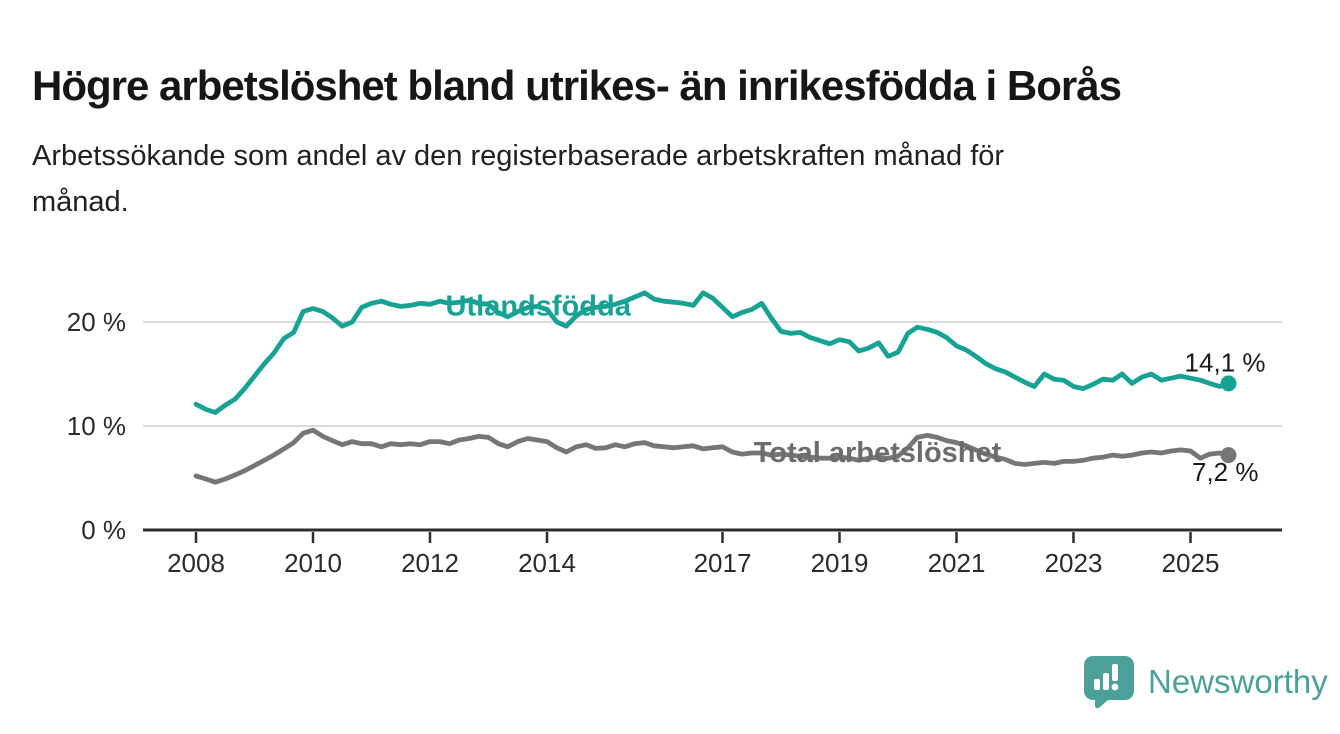 The height and width of the screenshot is (734, 1340). Describe the element at coordinates (957, 563) in the screenshot. I see `x-axis-label: 2021` at that location.